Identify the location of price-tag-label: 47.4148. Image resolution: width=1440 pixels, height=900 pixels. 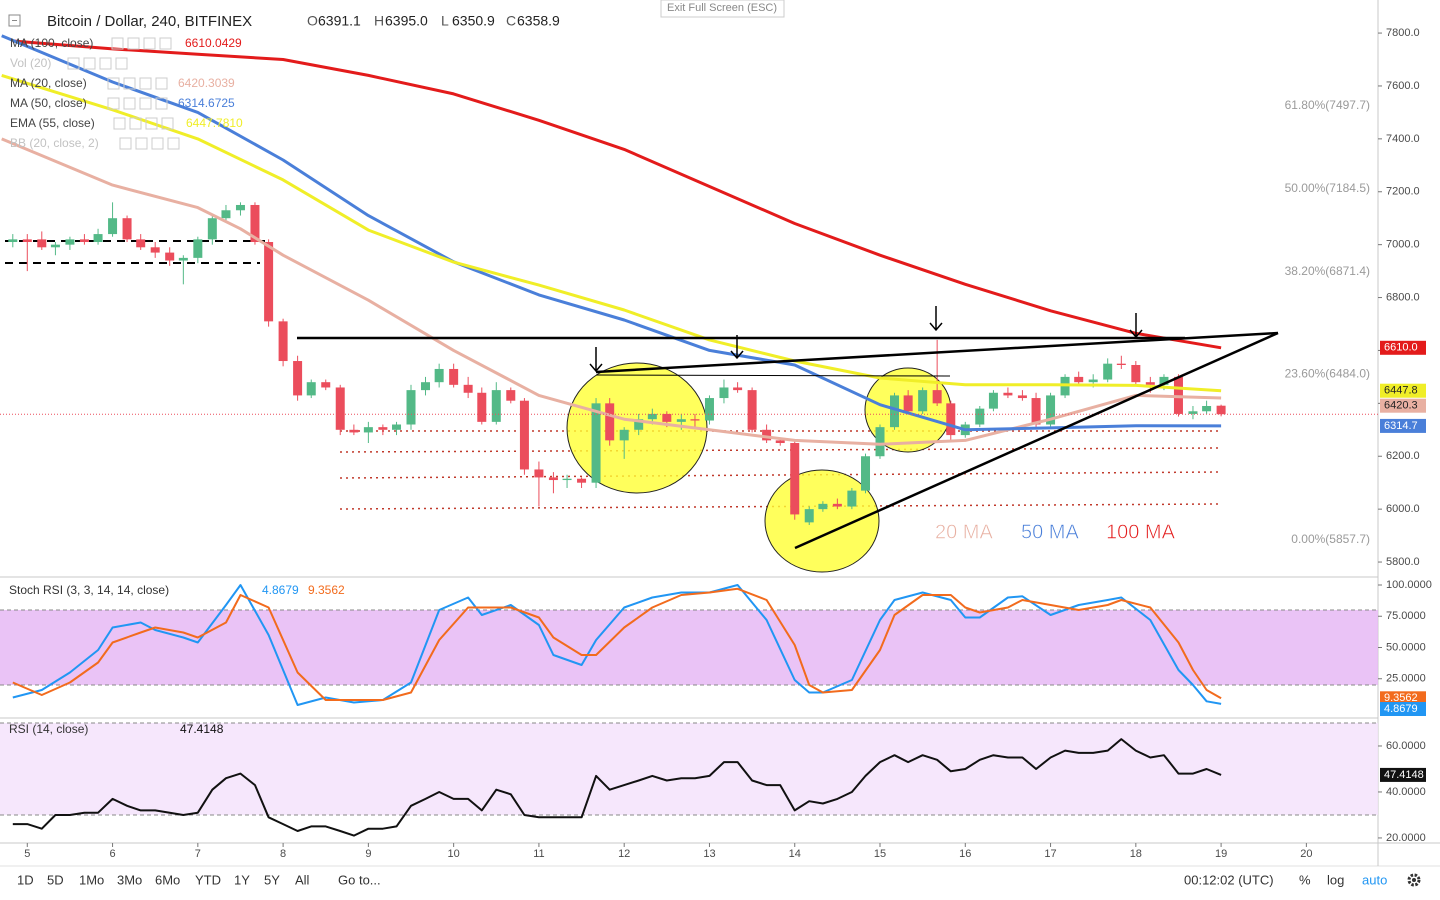
(1404, 775).